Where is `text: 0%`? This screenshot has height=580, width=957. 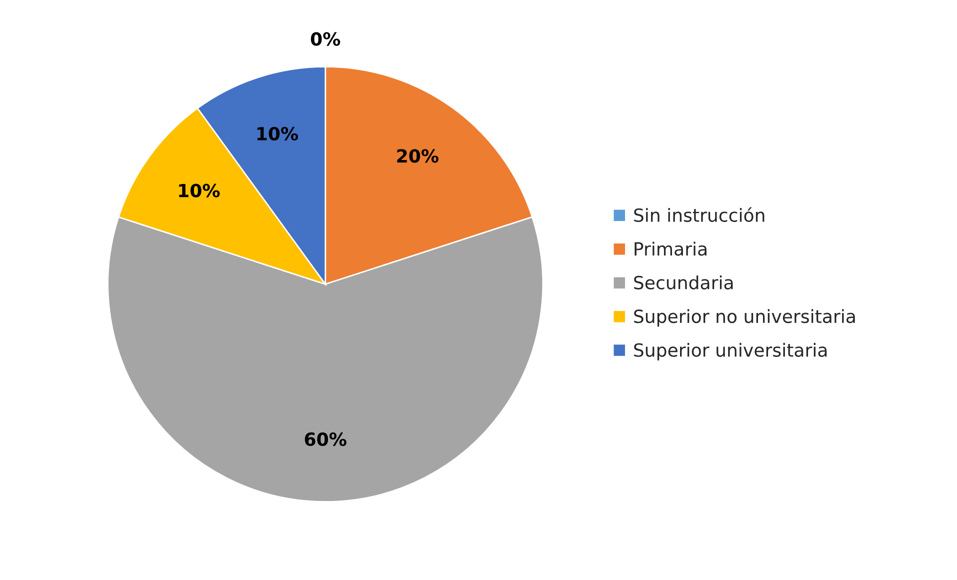 text: 0% is located at coordinates (325, 39).